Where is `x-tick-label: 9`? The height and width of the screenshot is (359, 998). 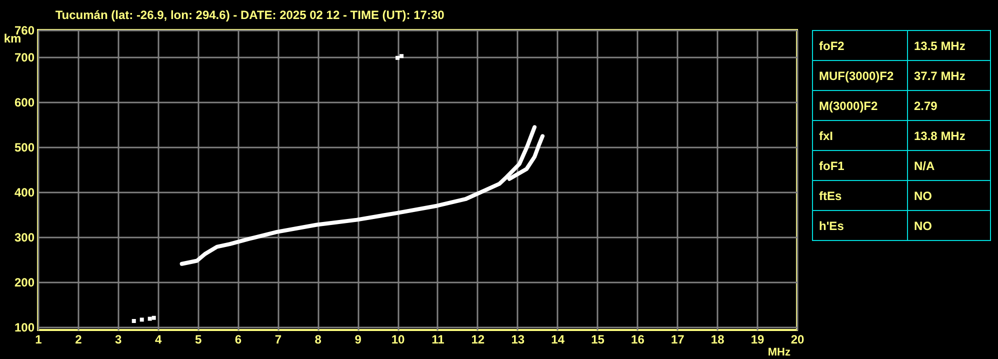 x-tick-label: 9 is located at coordinates (358, 339).